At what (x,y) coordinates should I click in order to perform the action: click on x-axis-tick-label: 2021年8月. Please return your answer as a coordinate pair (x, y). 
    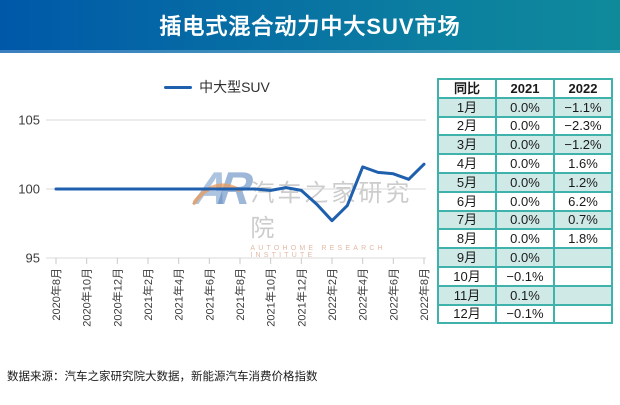
    Looking at the image, I should click on (240, 294).